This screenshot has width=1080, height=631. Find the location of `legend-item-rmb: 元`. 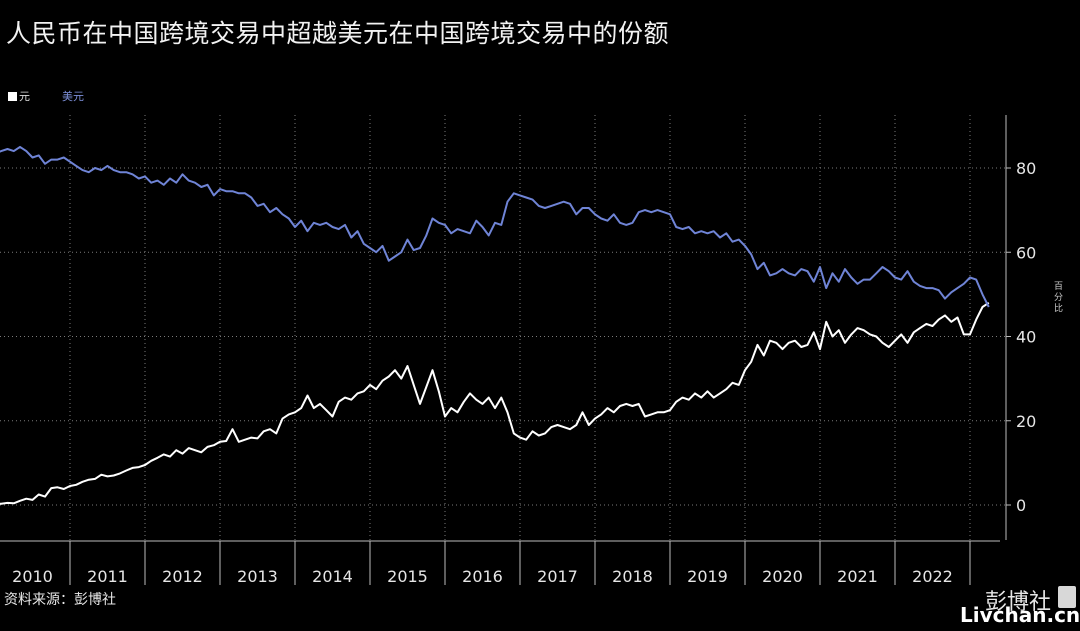

legend-item-rmb: 元 is located at coordinates (19, 96).